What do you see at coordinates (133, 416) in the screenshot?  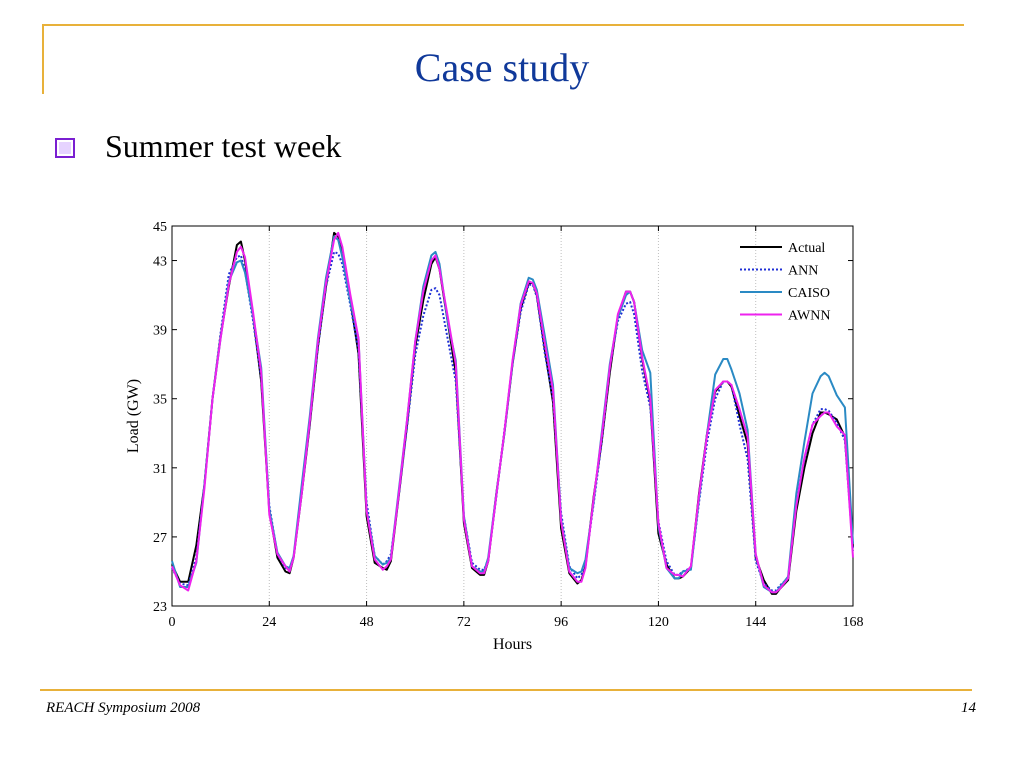 I see `y-axis-label: Load (GW)` at bounding box center [133, 416].